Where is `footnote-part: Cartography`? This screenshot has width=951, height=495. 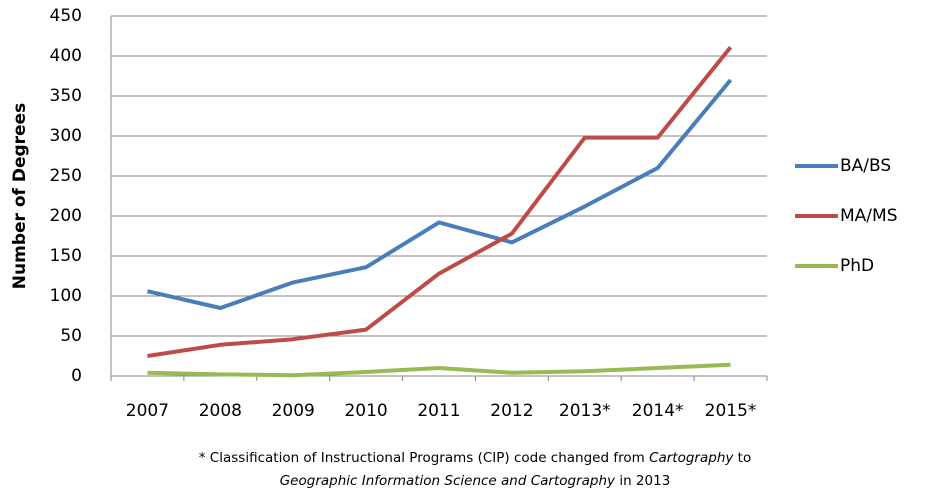
footnote-part: Cartography is located at coordinates (691, 458).